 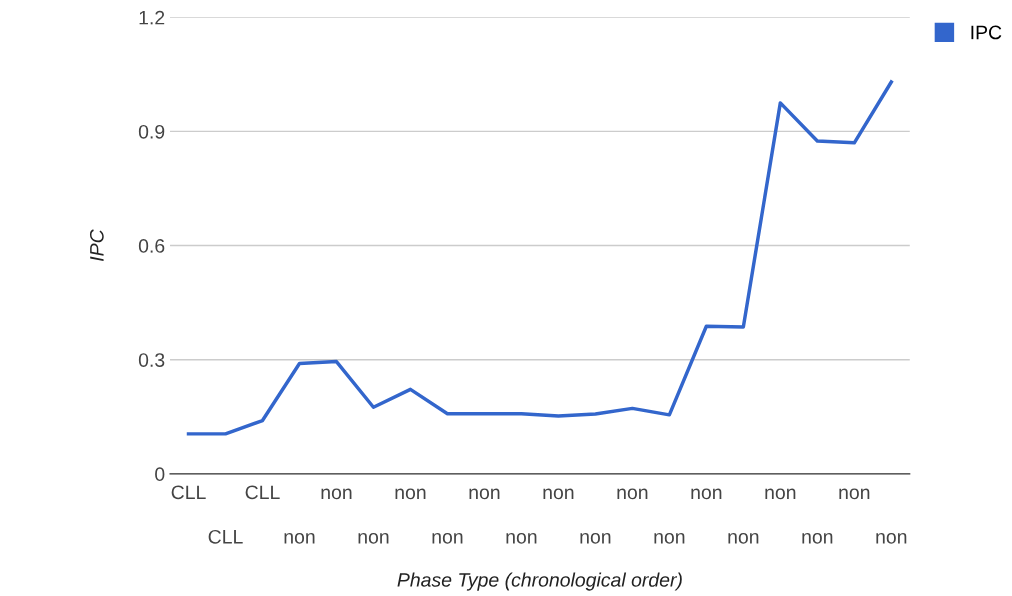 What do you see at coordinates (151, 246) in the screenshot?
I see `y-tick-label: 0.6` at bounding box center [151, 246].